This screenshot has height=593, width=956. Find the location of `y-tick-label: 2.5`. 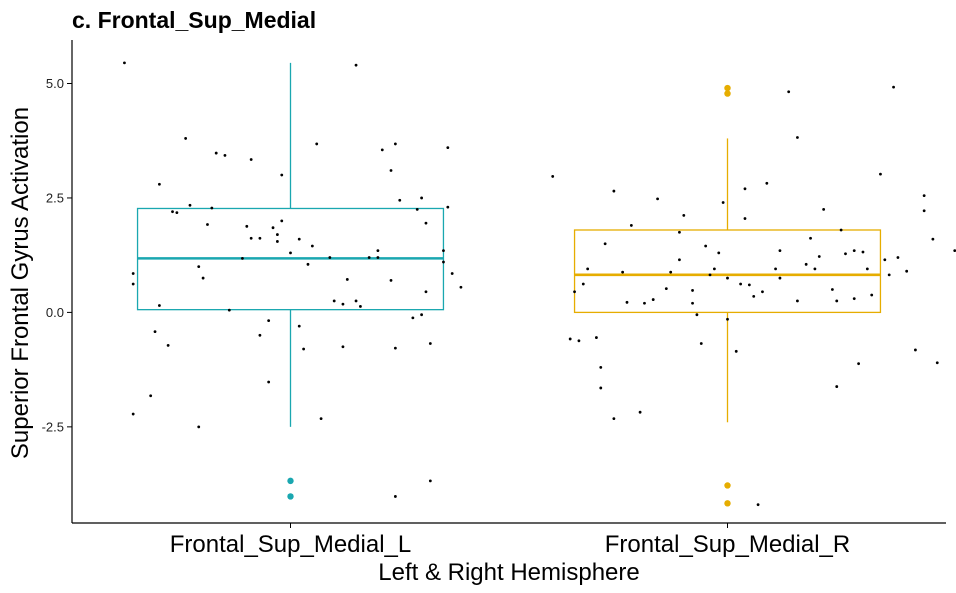

y-tick-label: 2.5 is located at coordinates (55, 197).